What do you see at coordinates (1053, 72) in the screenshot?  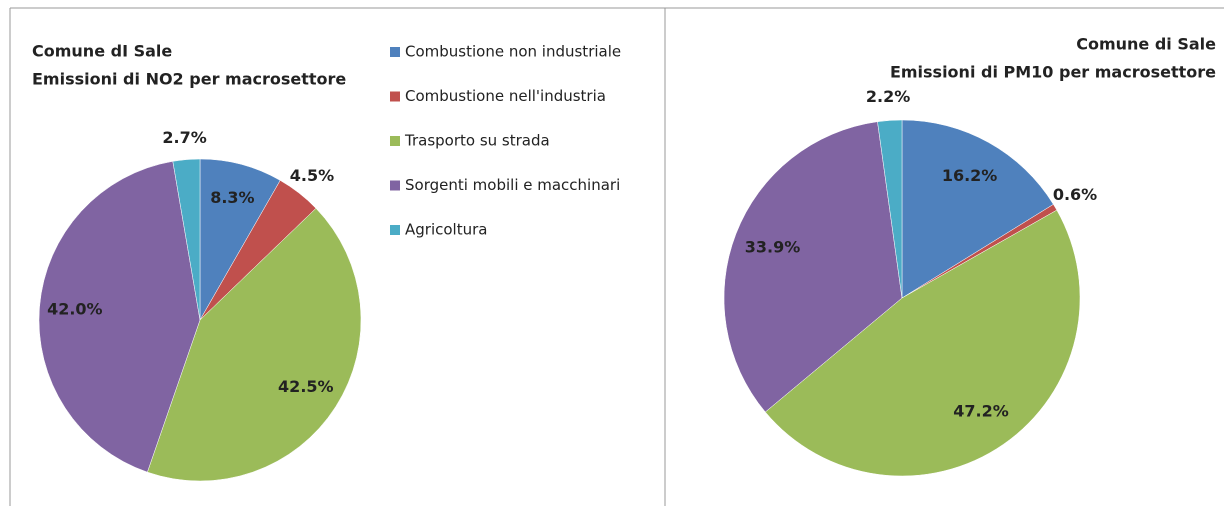 I see `chart-subtitle: Emissioni di PM10 per macrosettore` at bounding box center [1053, 72].